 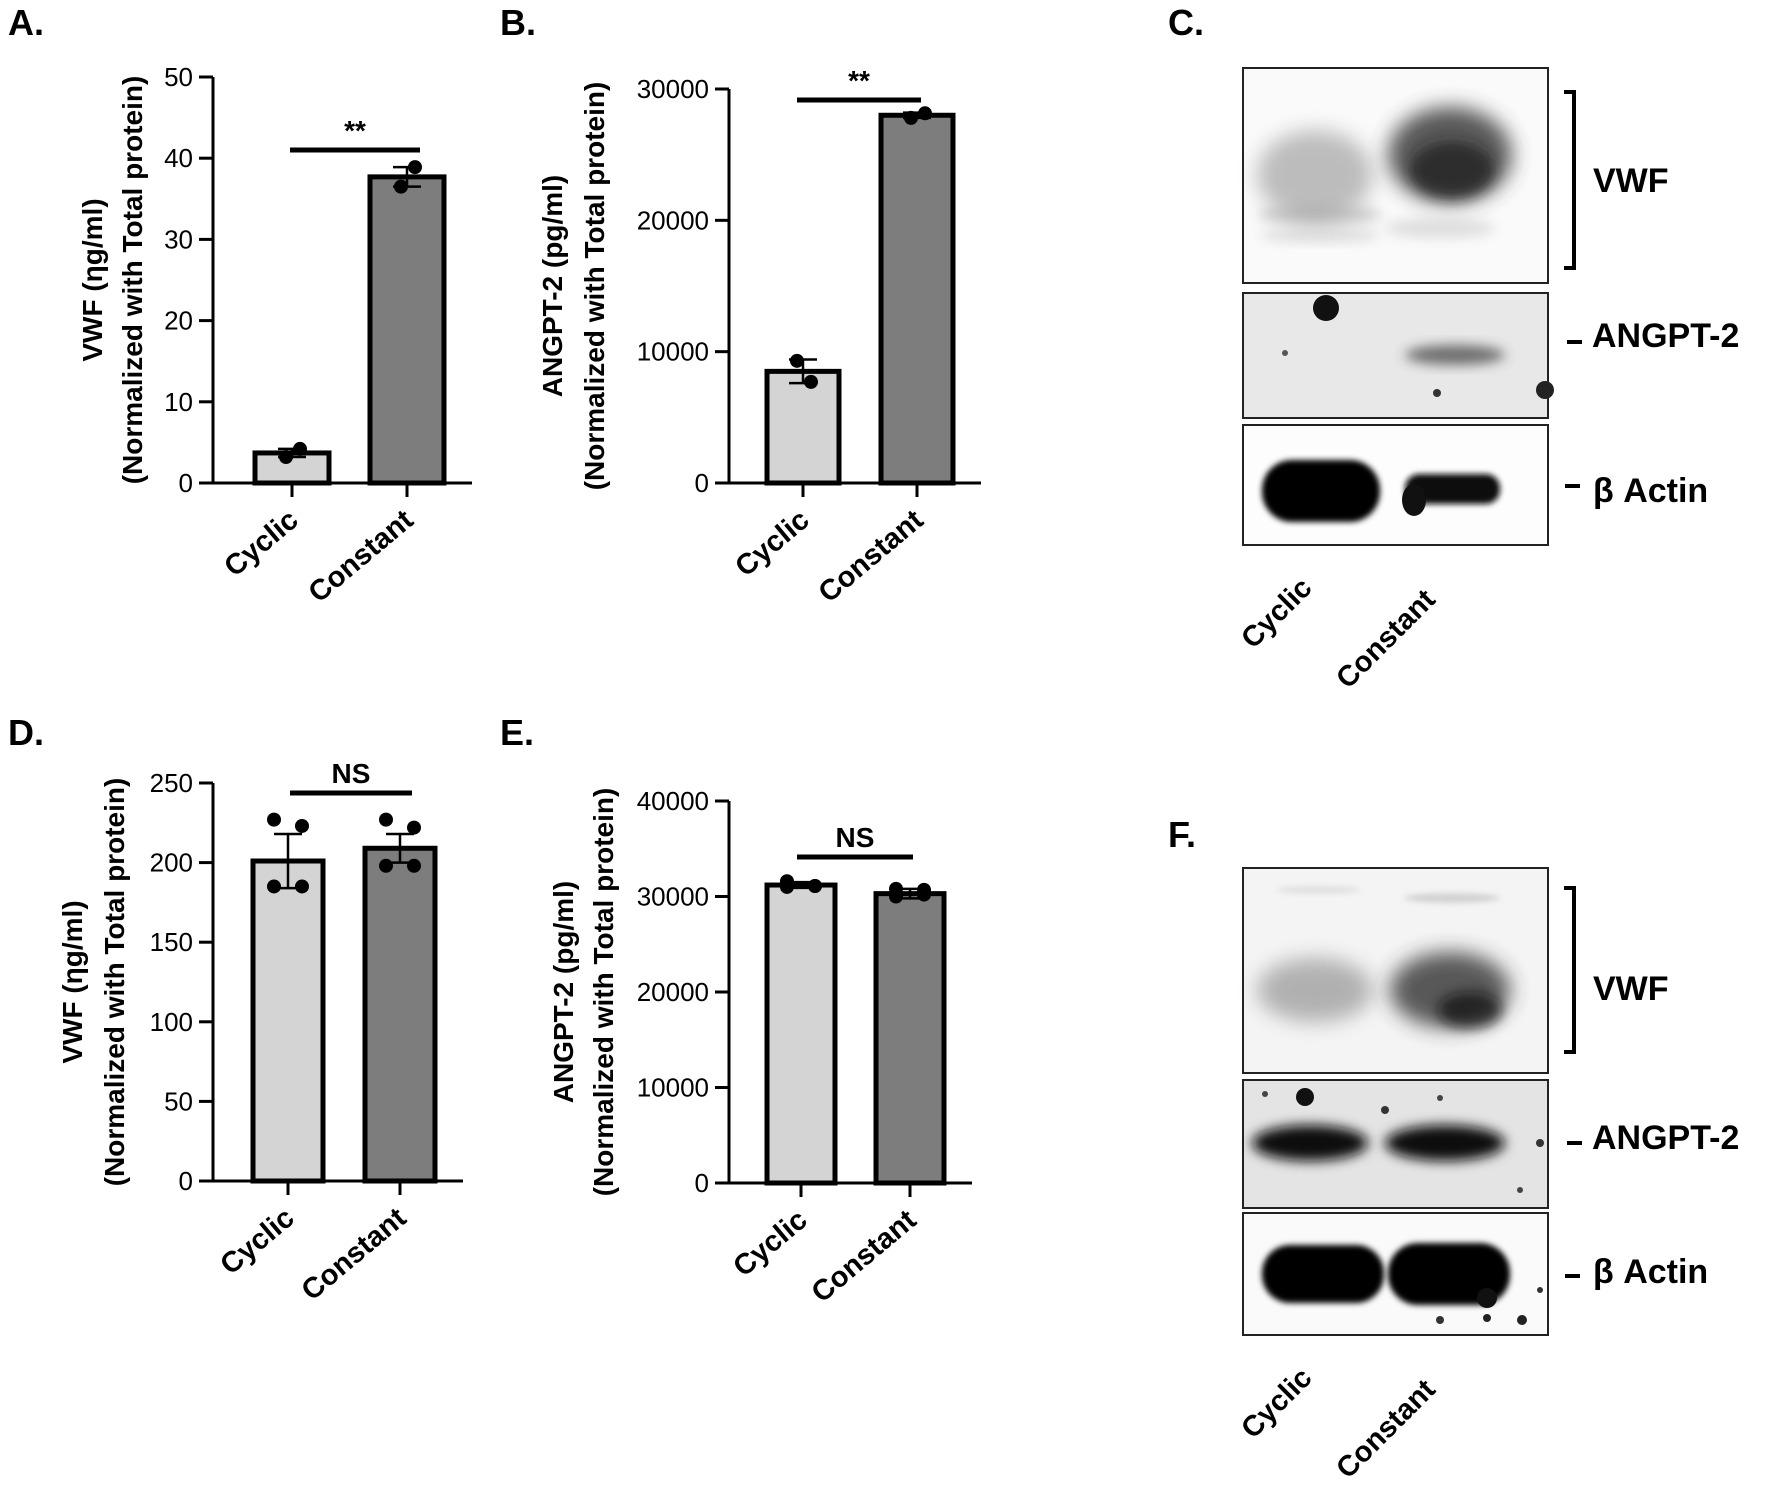 What do you see at coordinates (1276, 613) in the screenshot?
I see `lane-label-cyclic: Cyclic` at bounding box center [1276, 613].